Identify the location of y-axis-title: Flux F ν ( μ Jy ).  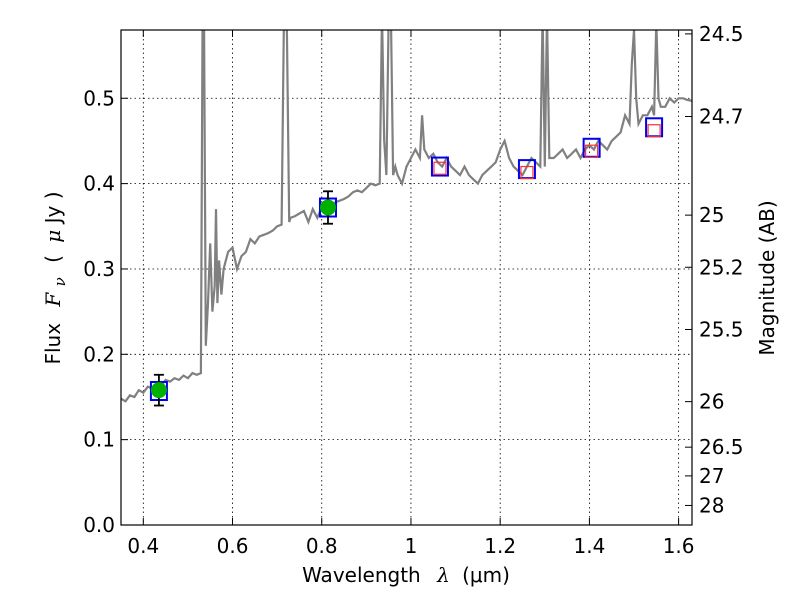
(55, 277).